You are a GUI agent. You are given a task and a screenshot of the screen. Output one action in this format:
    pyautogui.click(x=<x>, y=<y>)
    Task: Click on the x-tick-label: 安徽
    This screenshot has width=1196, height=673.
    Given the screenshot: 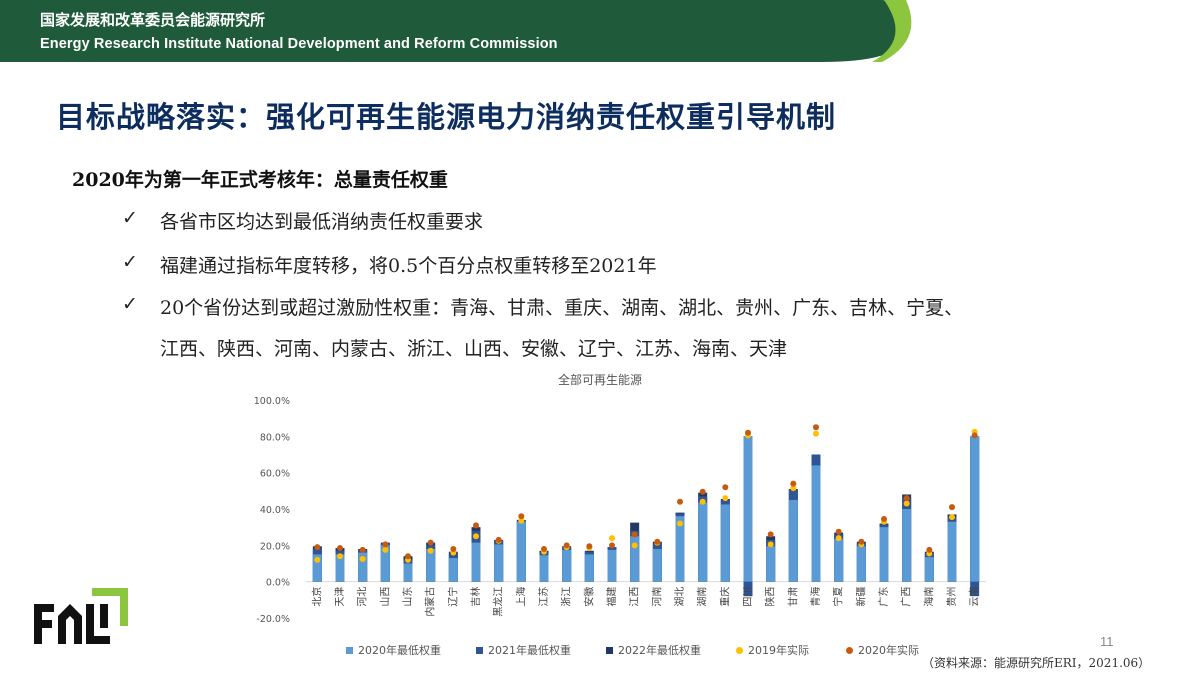 What is the action you would take?
    pyautogui.click(x=588, y=597)
    